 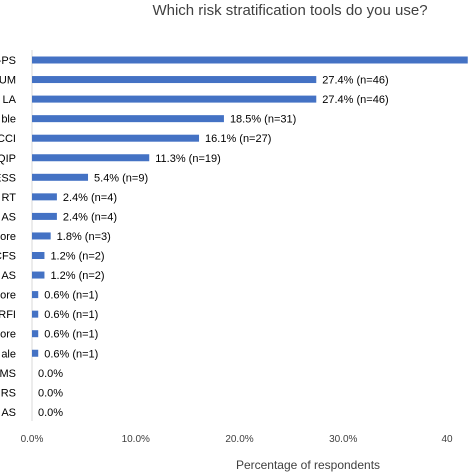 I want to click on data-label: 16.1% (n=27), so click(x=238, y=139).